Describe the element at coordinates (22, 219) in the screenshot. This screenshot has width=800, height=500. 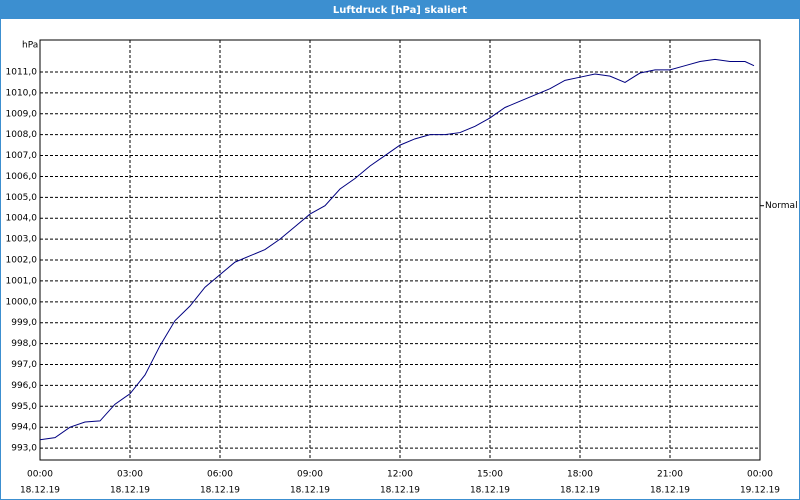
I see `y-tick-label: 1004,0` at that location.